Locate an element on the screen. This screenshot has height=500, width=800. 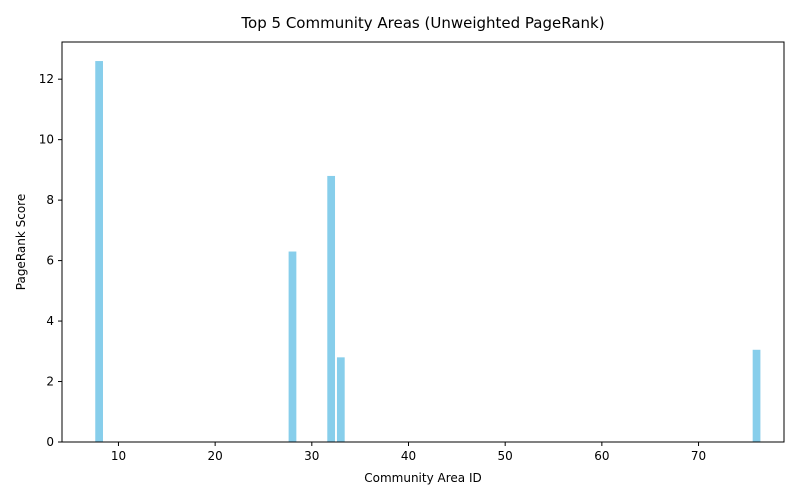
x-axis-ticks: 10 20 30 40 50 60 70 is located at coordinates (408, 452).